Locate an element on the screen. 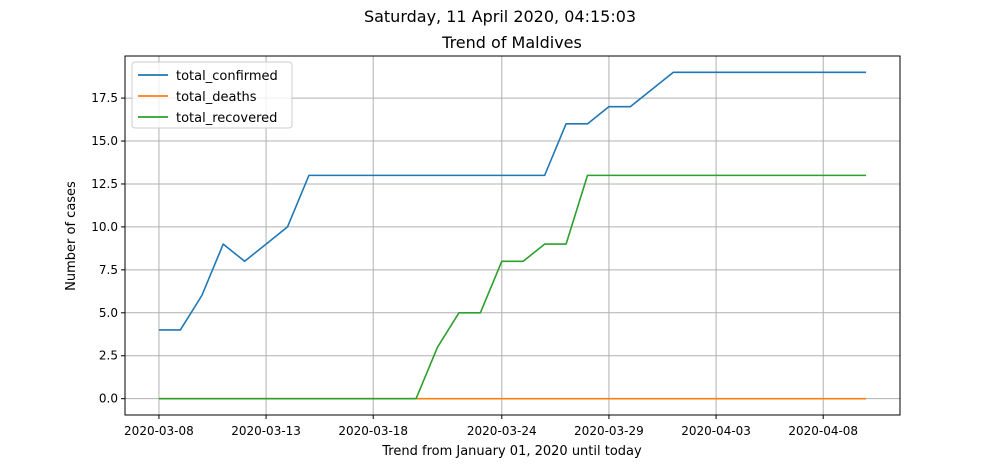 Image resolution: width=1000 pixels, height=466 pixels. chart-title: Trend of Maldives is located at coordinates (511, 42).